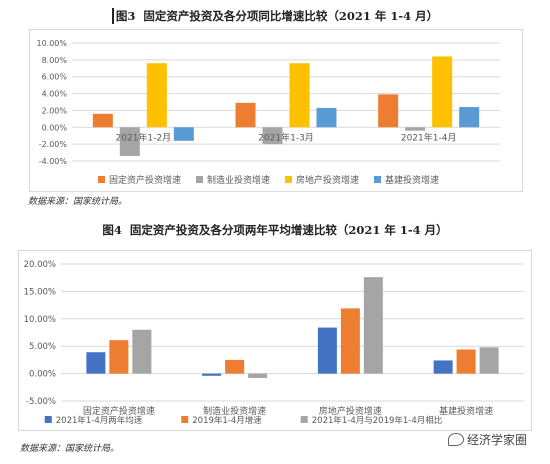 The image size is (550, 464). I want to click on legend-label: 制造业投资增速, so click(238, 180).